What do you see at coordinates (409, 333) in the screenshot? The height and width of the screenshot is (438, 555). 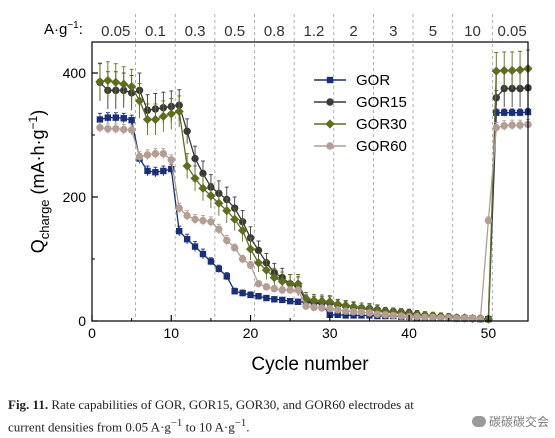 I see `x-tick-label-4: 40` at bounding box center [409, 333].